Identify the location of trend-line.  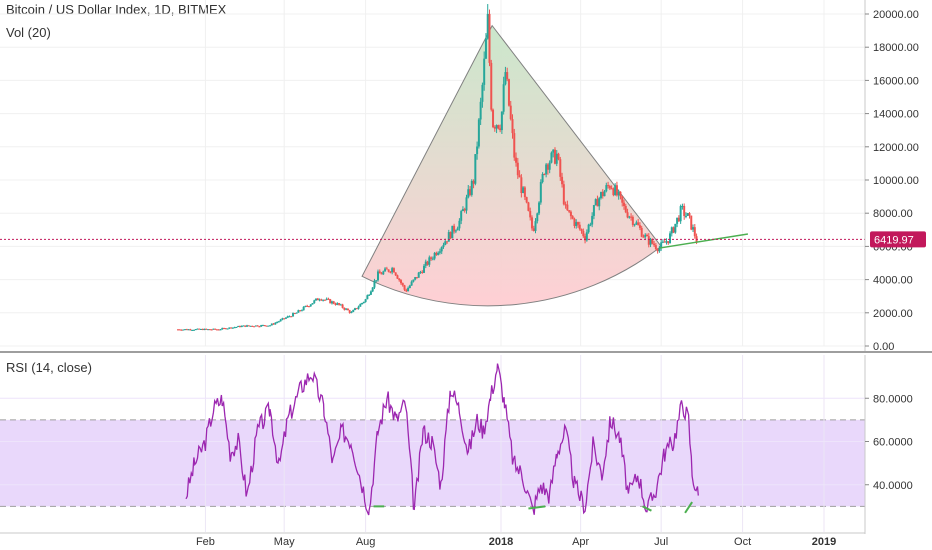
(704, 241).